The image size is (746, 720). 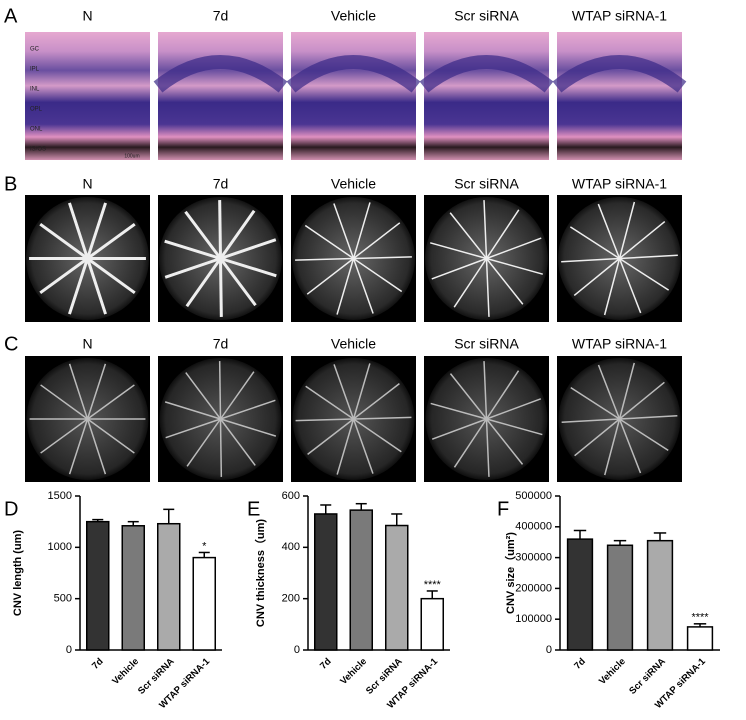 I want to click on y-tick-label: 400, so click(x=291, y=547).